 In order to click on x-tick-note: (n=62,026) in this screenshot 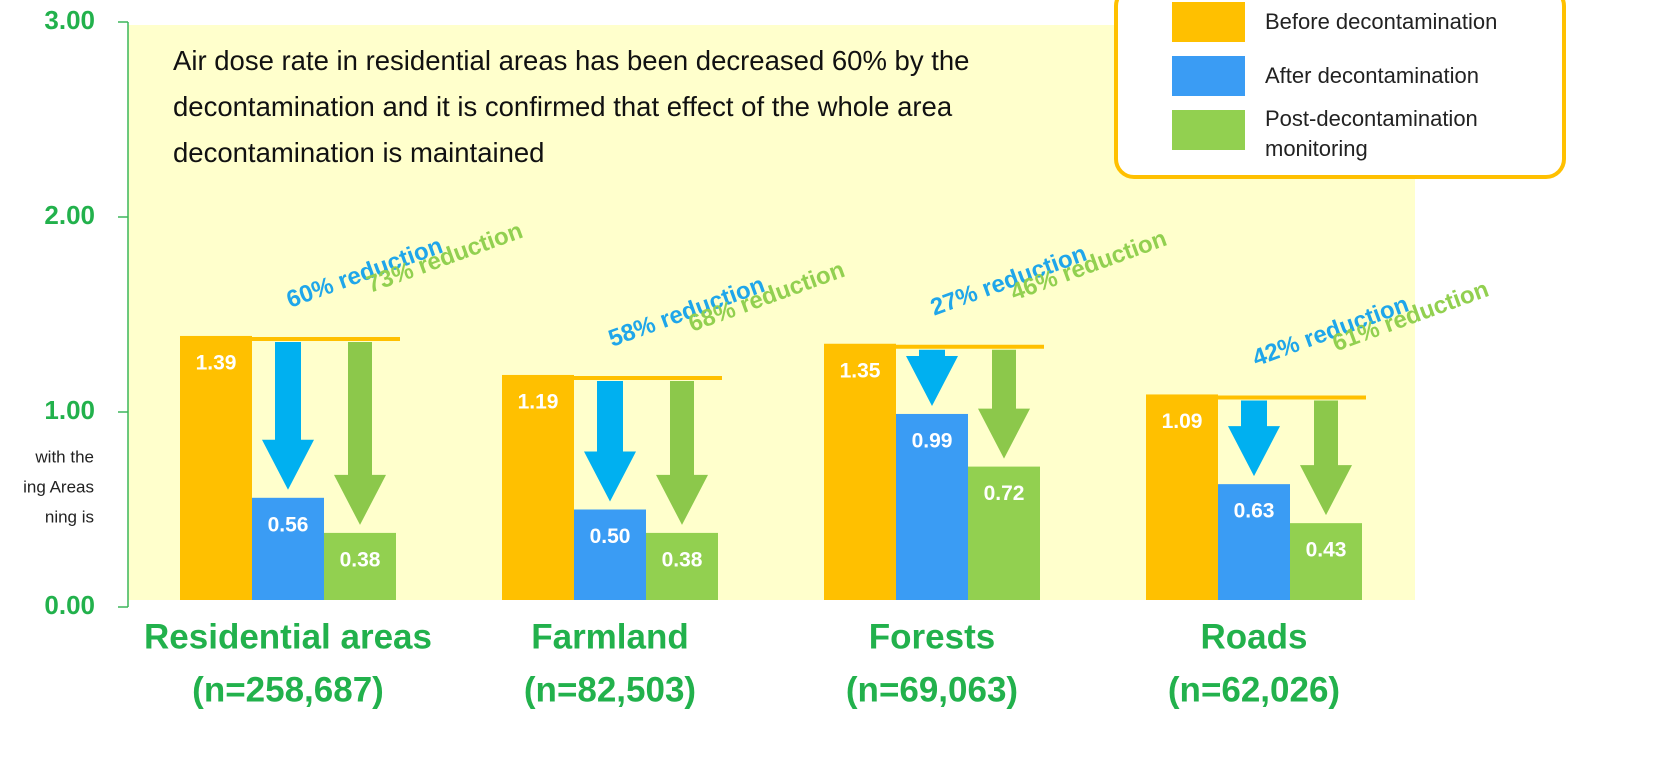, I will do `click(1254, 689)`.